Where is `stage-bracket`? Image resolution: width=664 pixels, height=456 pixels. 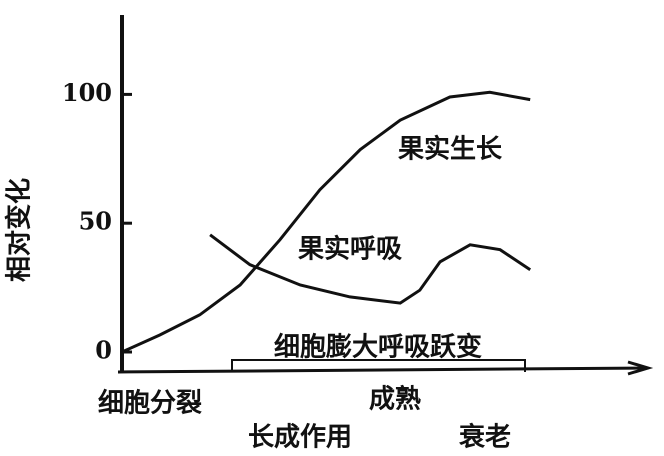
stage-bracket is located at coordinates (378, 365).